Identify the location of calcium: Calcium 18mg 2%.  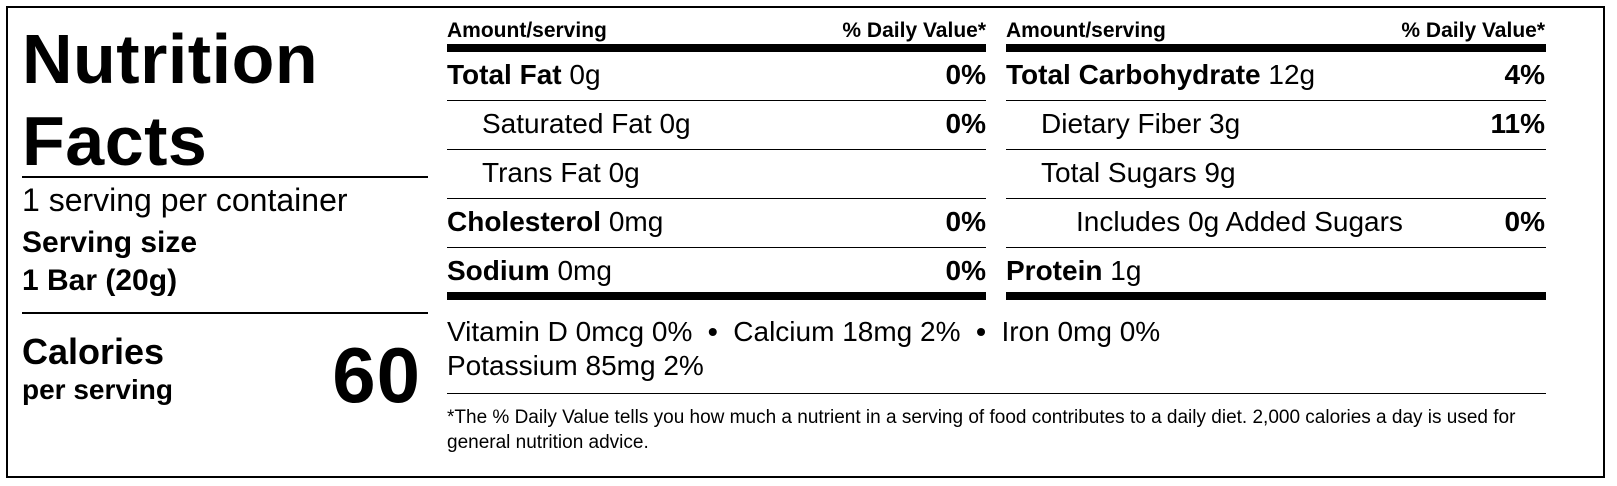
(847, 331).